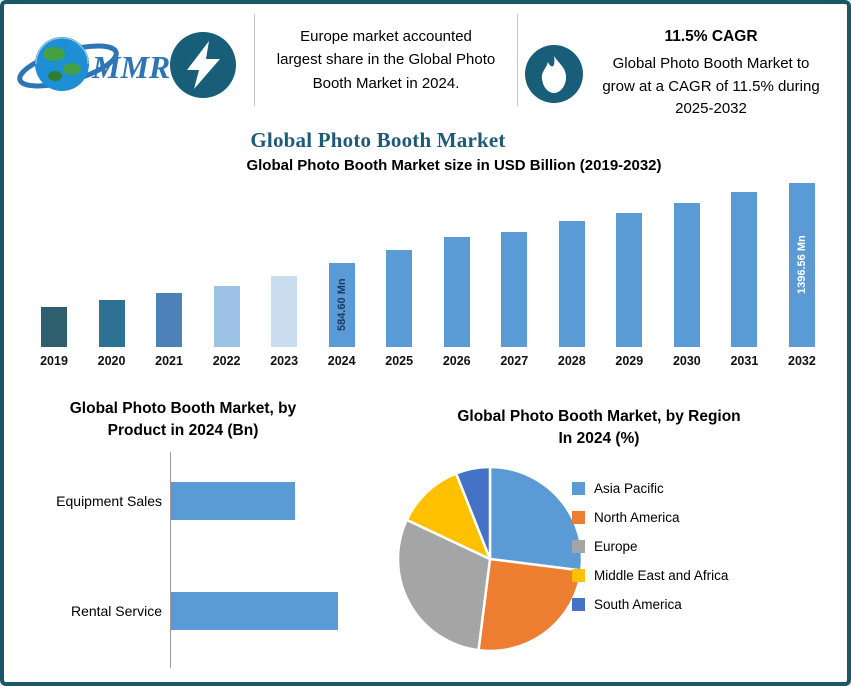 The image size is (851, 686). What do you see at coordinates (616, 546) in the screenshot?
I see `legend-label: Europe` at bounding box center [616, 546].